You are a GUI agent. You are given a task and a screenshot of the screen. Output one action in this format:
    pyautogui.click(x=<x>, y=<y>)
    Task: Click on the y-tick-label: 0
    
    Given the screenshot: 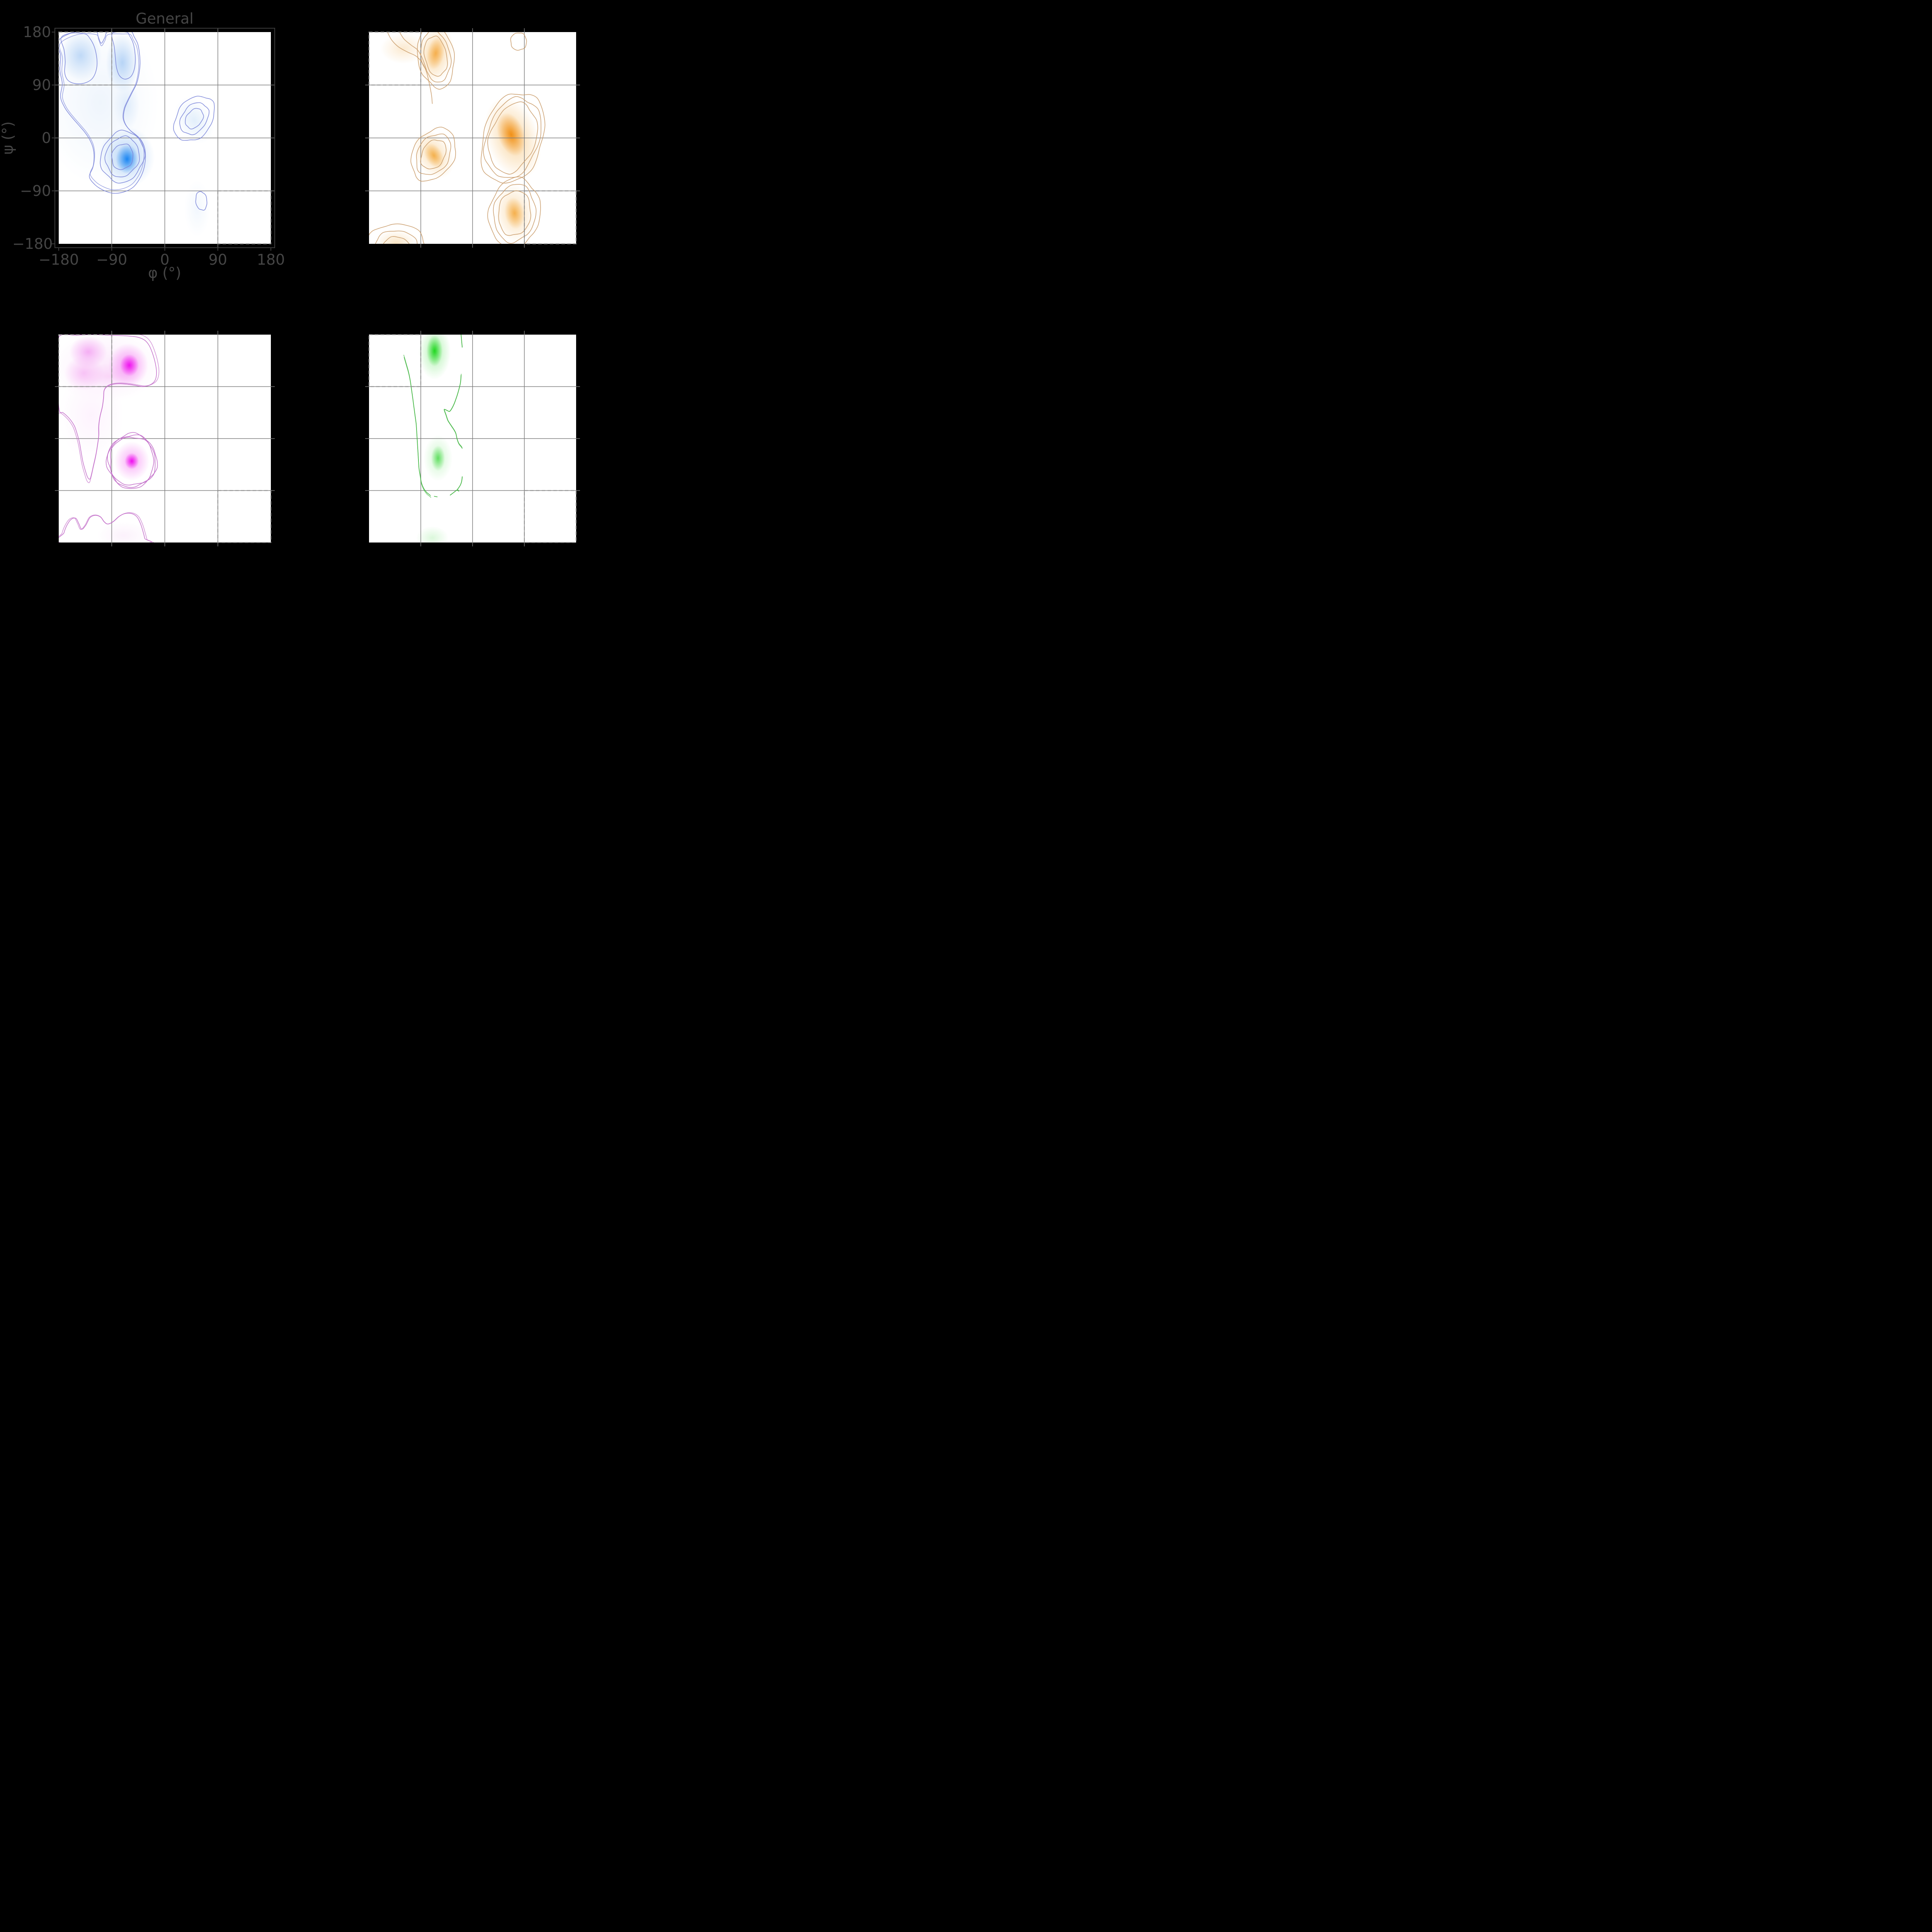 What is the action you would take?
    pyautogui.click(x=46, y=137)
    